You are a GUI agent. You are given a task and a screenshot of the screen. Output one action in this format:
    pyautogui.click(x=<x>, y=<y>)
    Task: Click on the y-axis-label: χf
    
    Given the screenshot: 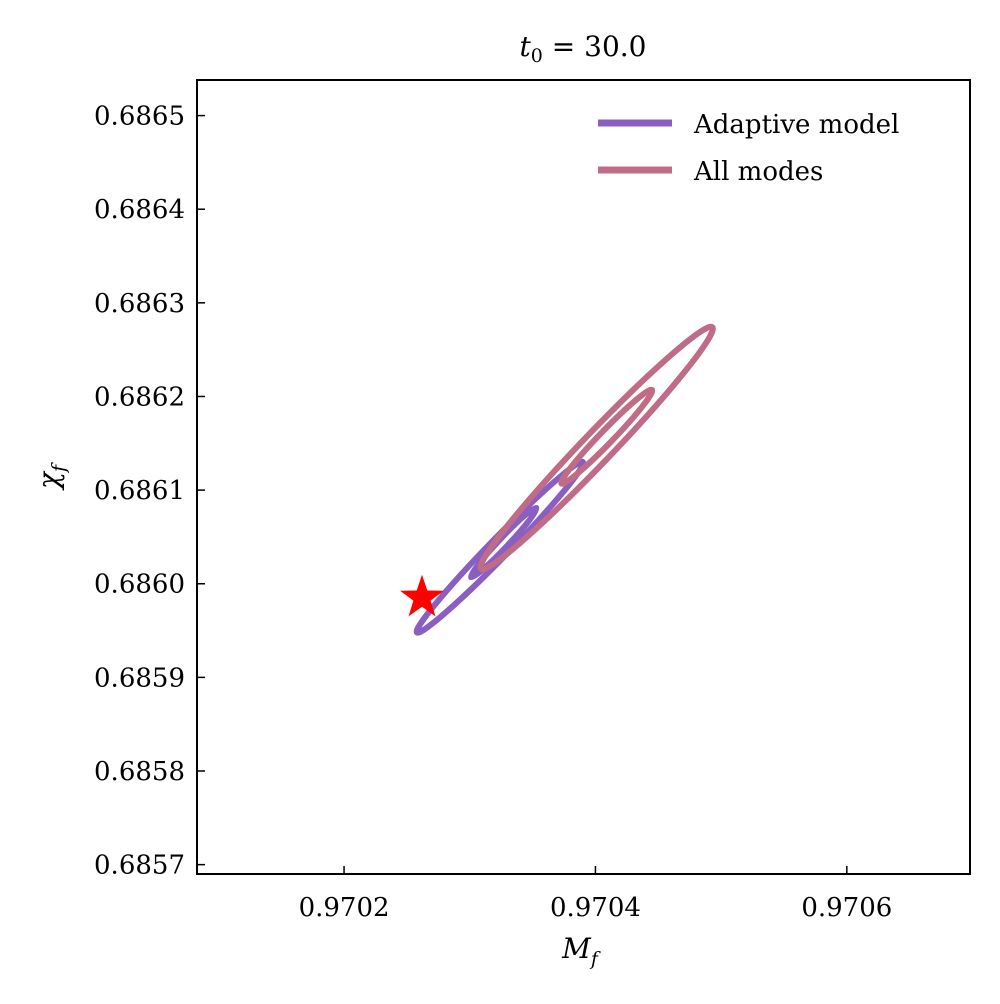 What is the action you would take?
    pyautogui.click(x=51, y=476)
    